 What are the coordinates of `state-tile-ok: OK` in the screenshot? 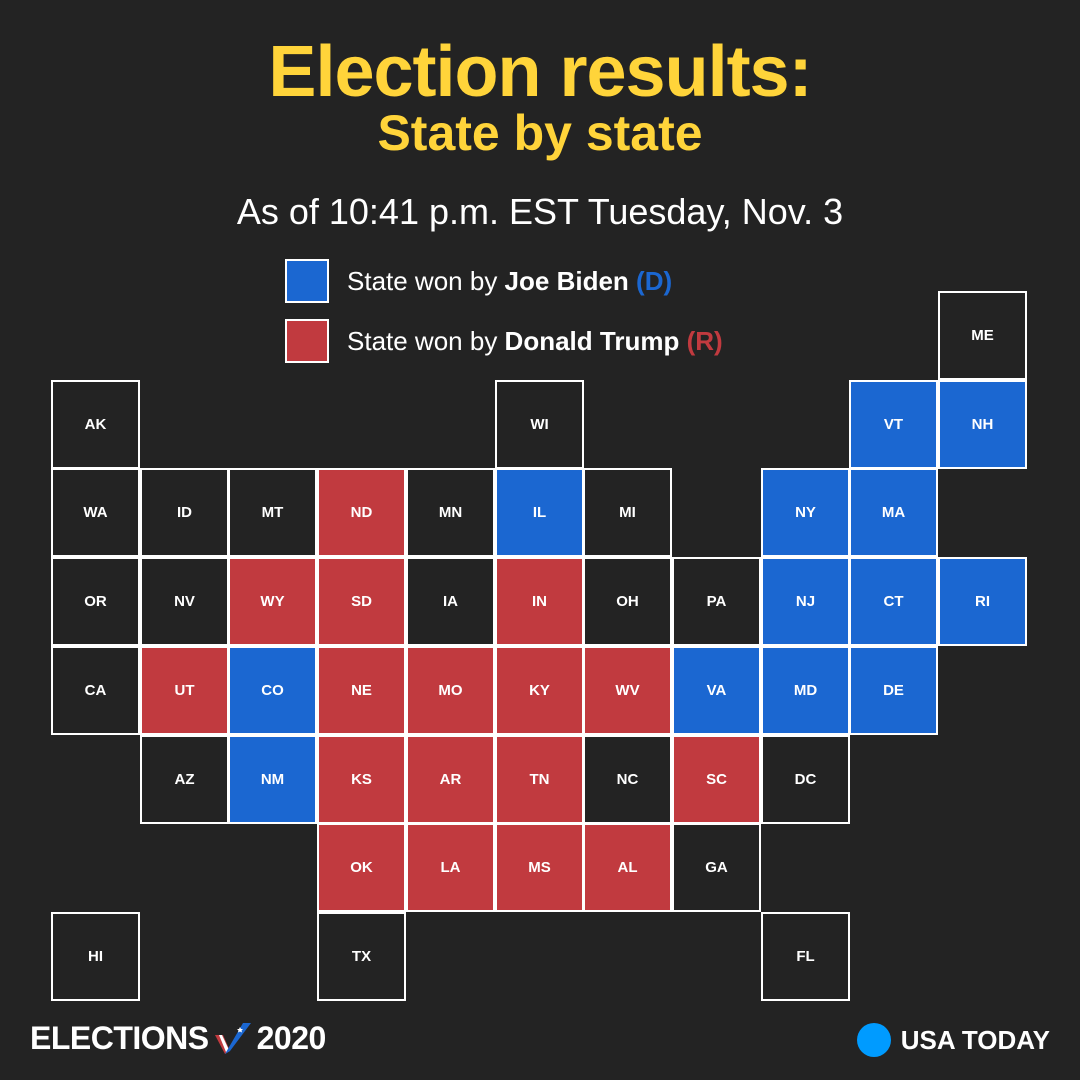 It's located at (361, 867).